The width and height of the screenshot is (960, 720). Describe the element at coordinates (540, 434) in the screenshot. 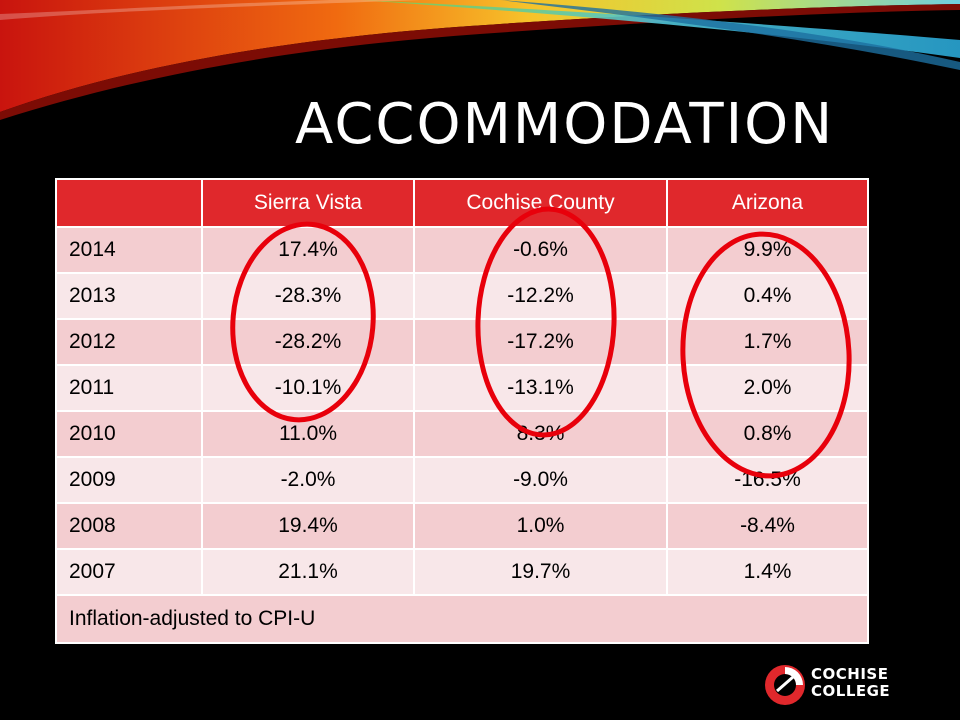

I see `cochise-county-cell: 8.3%` at that location.